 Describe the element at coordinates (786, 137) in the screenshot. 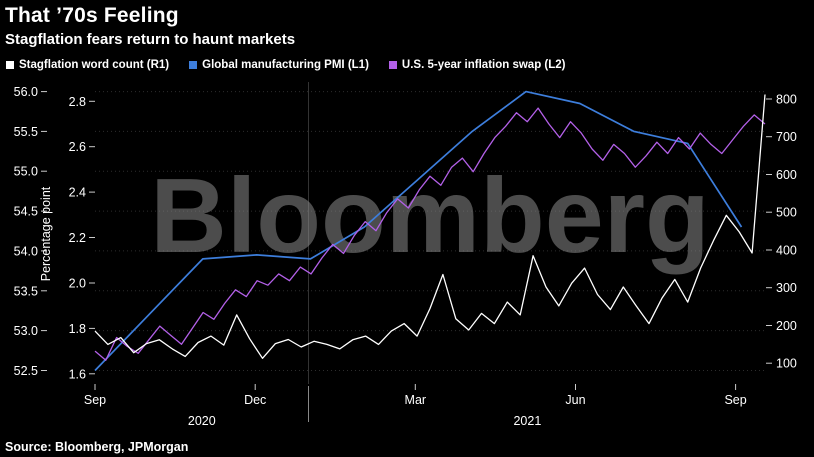

I see `axis-r1-tick-label: 700` at that location.